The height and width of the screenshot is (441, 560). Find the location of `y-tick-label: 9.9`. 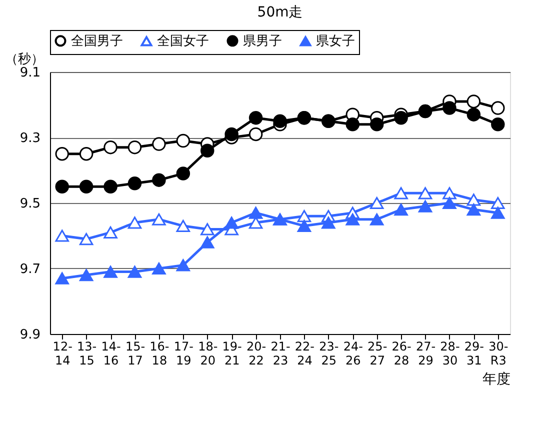

y-tick-label: 9.9 is located at coordinates (30, 335).